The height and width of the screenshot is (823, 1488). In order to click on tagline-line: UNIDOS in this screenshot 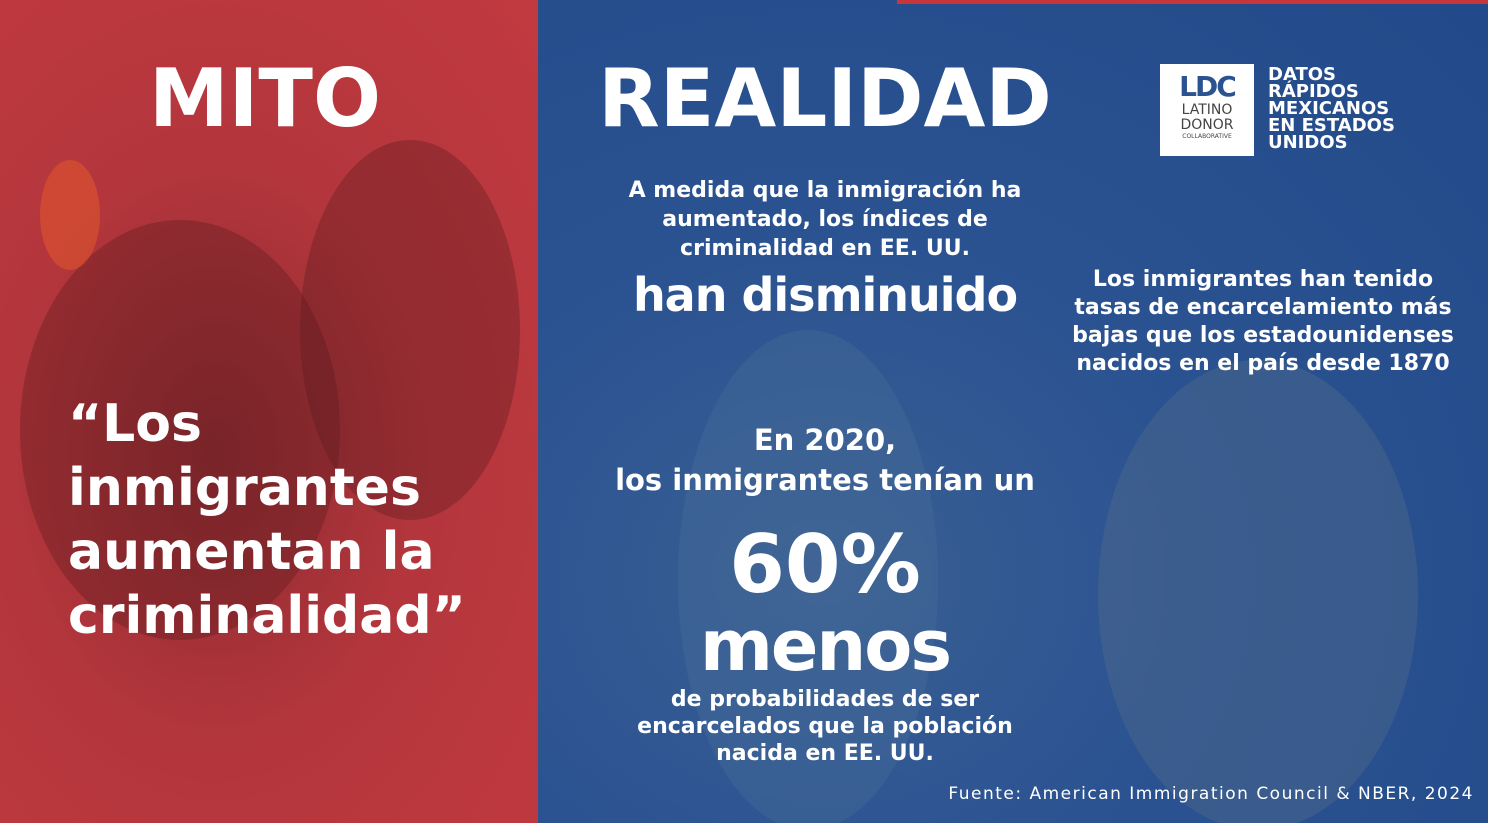, I will do `click(1308, 142)`.